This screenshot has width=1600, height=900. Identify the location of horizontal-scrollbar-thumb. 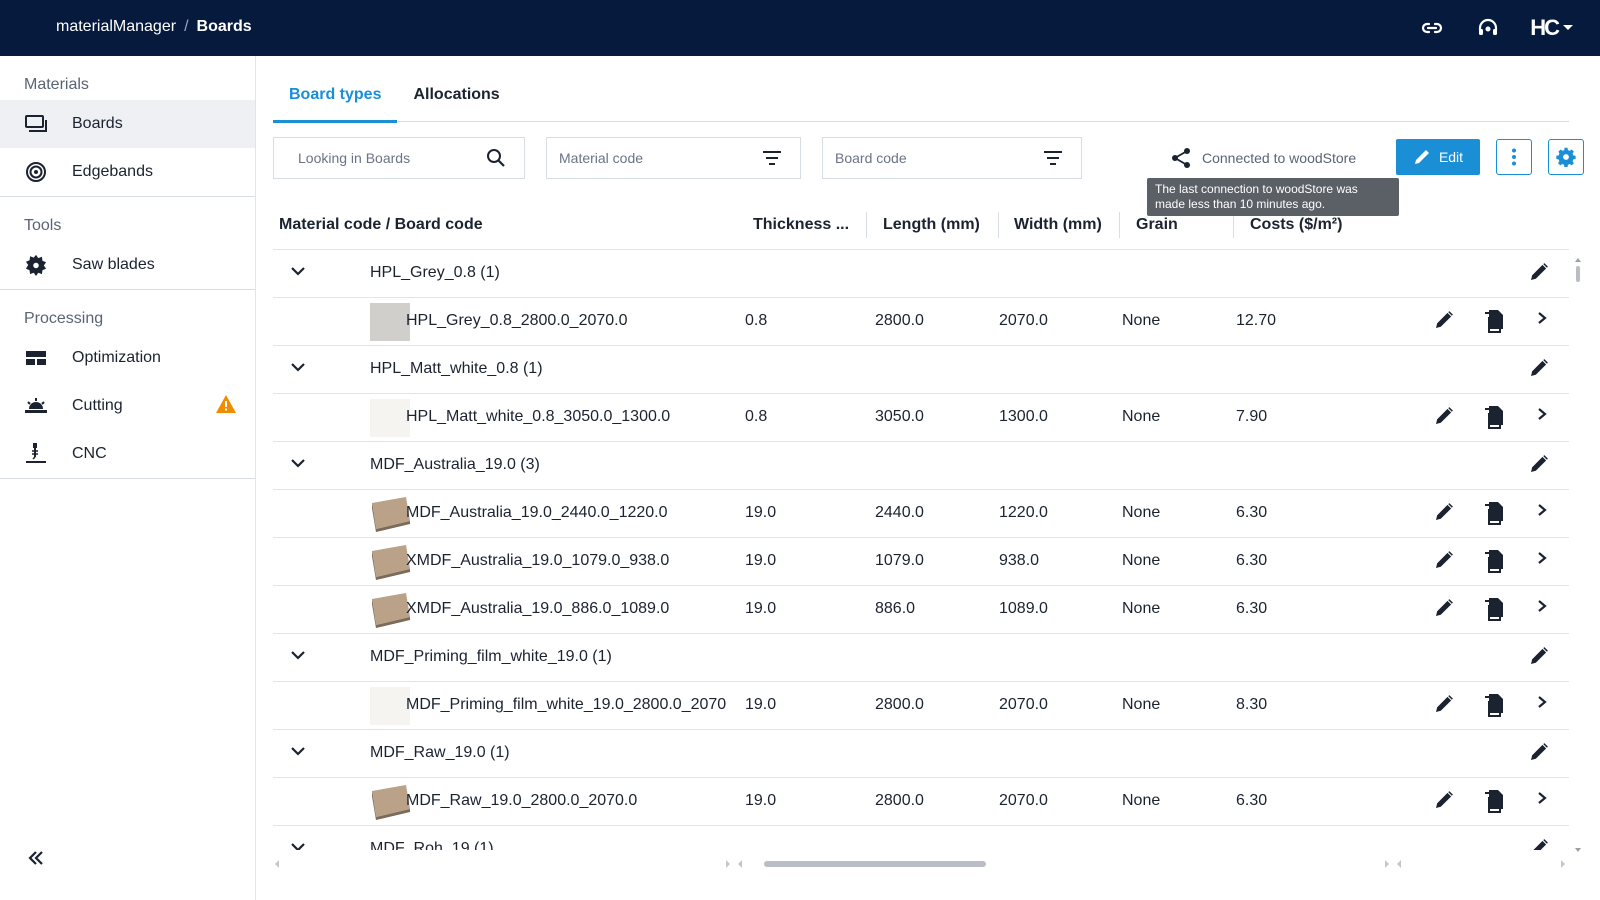
(875, 864).